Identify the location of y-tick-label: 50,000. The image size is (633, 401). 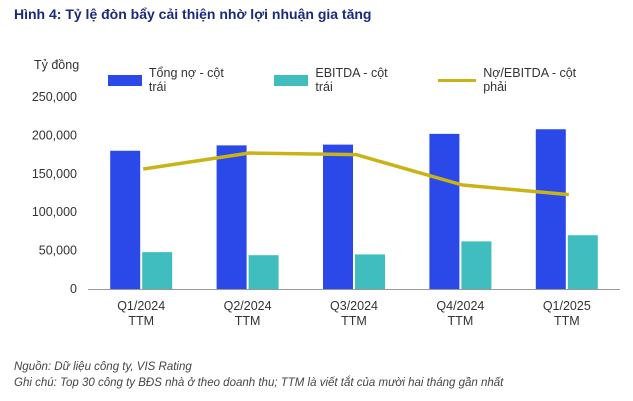
(58, 251).